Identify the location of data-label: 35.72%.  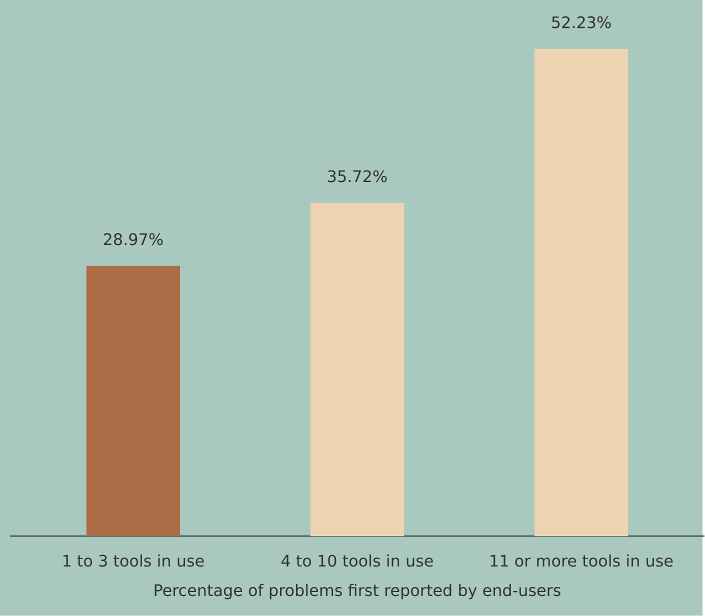
(357, 176).